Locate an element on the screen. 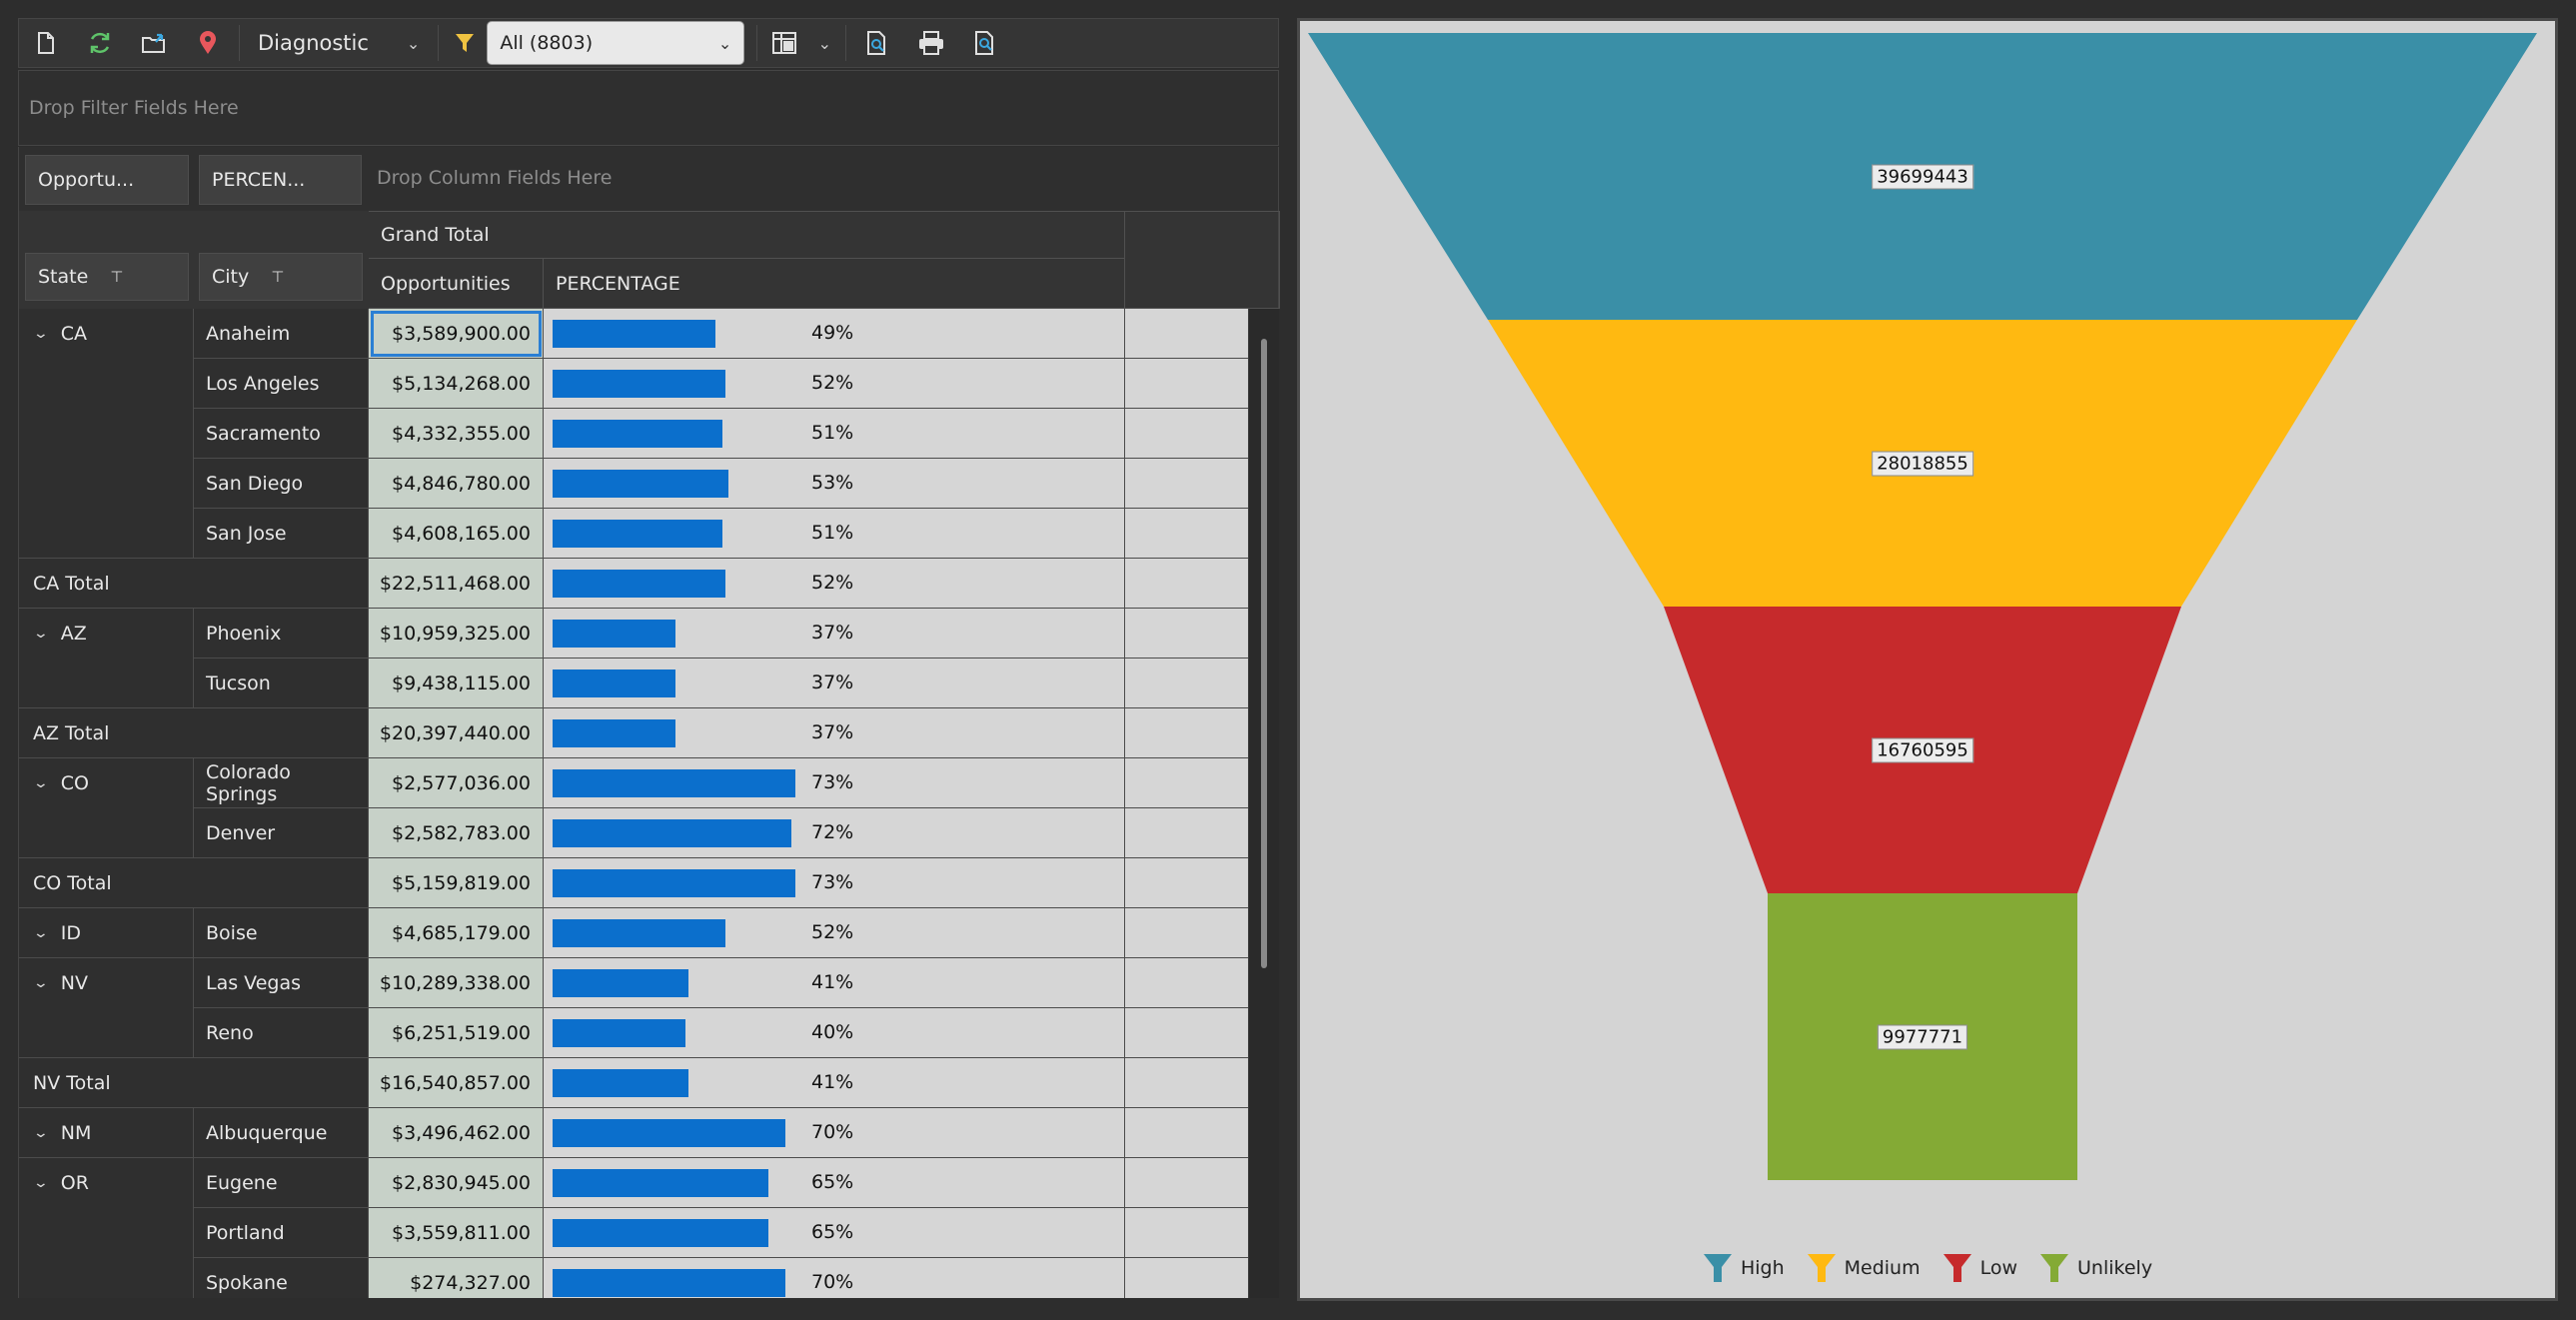 This screenshot has height=1320, width=2576. opportunities-cell: $4,846,780.00 is located at coordinates (456, 484).